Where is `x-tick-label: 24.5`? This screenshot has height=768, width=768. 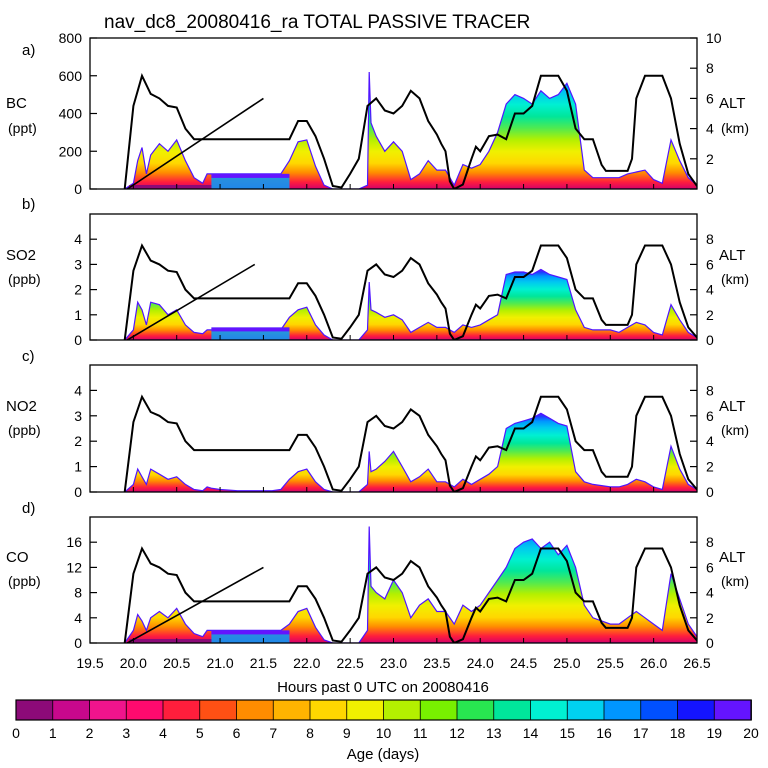
x-tick-label: 24.5 is located at coordinates (523, 663).